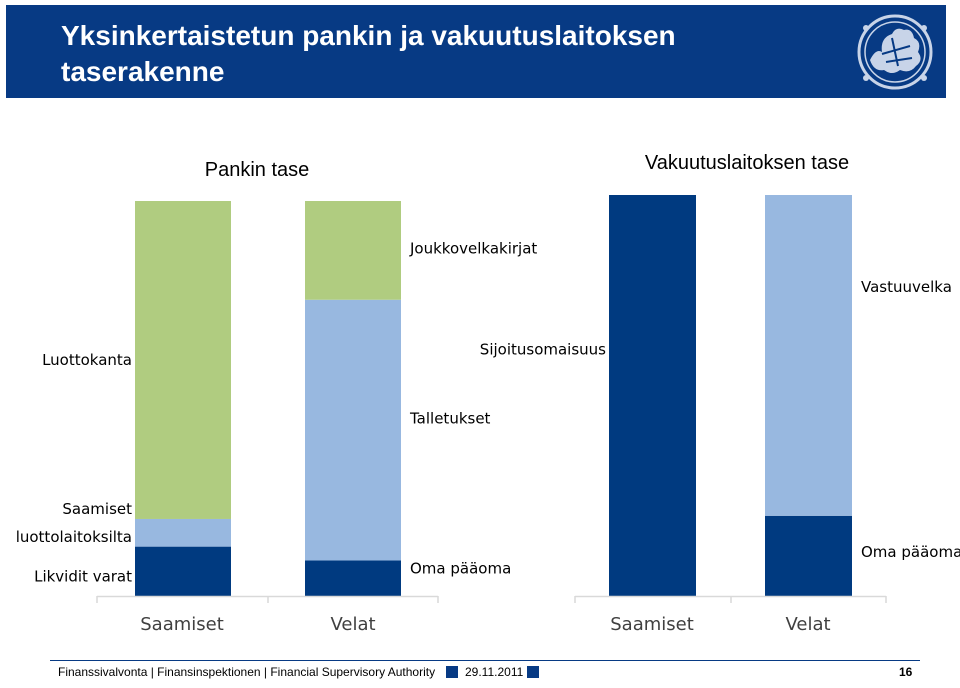 This screenshot has width=960, height=688. What do you see at coordinates (452, 672) in the screenshot?
I see `footer-square-left` at bounding box center [452, 672].